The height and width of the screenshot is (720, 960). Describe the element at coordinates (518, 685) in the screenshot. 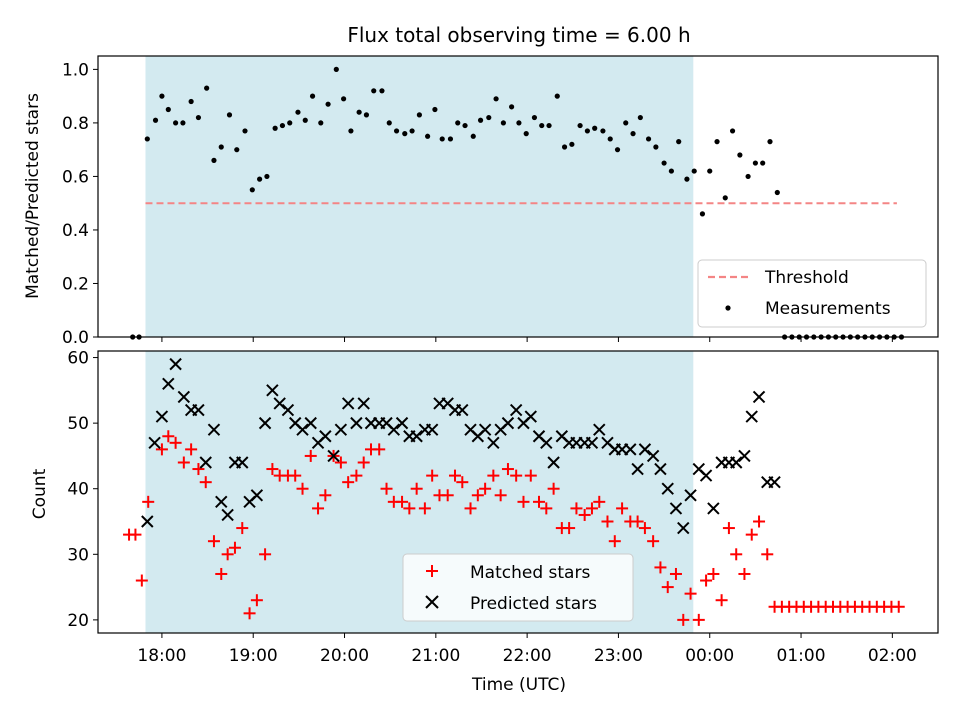

I see `x-axis-label: Time (UTC)` at that location.